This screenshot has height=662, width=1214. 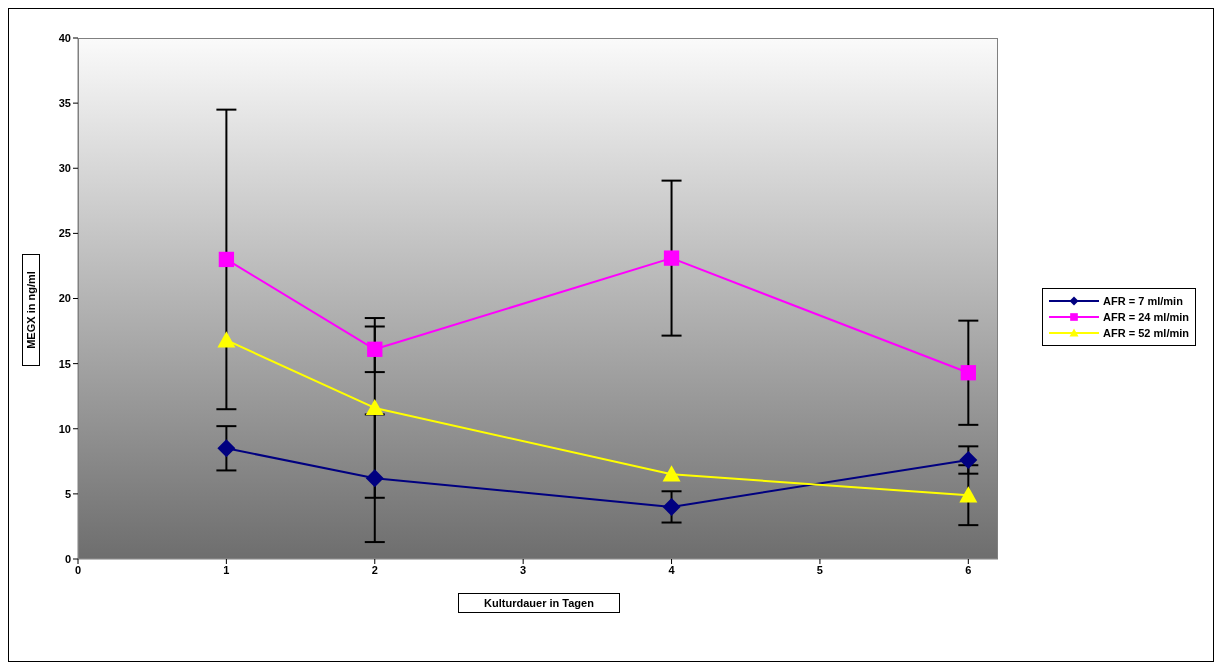 What do you see at coordinates (64, 37) in the screenshot?
I see `y-tick-label: 40` at bounding box center [64, 37].